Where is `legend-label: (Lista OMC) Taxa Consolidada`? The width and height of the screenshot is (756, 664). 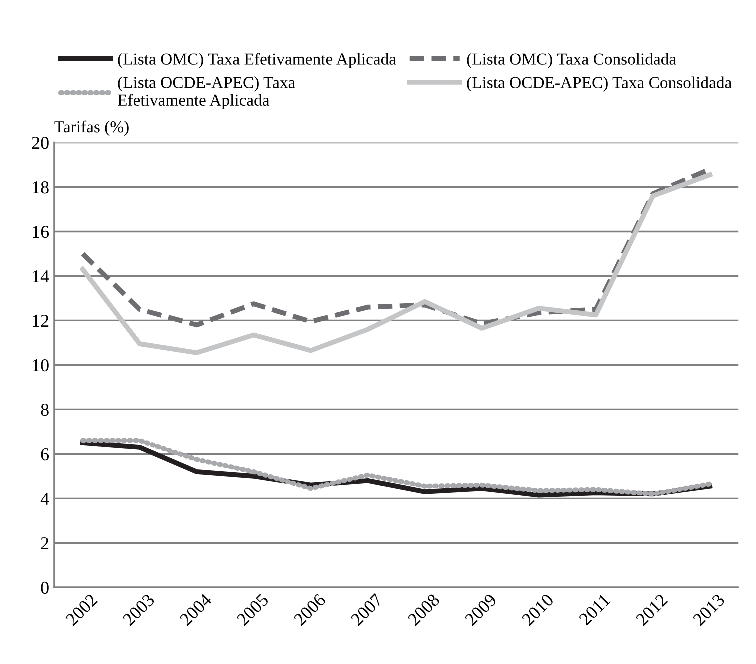
legend-label: (Lista OMC) Taxa Consolidada is located at coordinates (571, 60).